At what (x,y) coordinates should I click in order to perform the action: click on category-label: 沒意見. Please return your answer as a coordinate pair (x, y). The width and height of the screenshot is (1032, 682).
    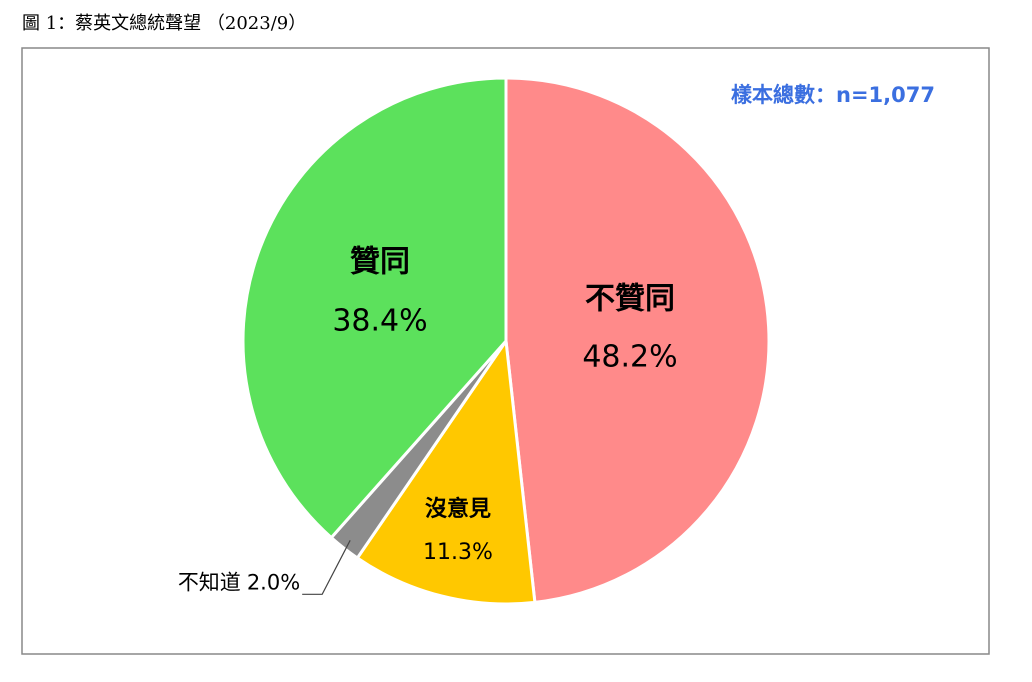
    Looking at the image, I should click on (458, 509).